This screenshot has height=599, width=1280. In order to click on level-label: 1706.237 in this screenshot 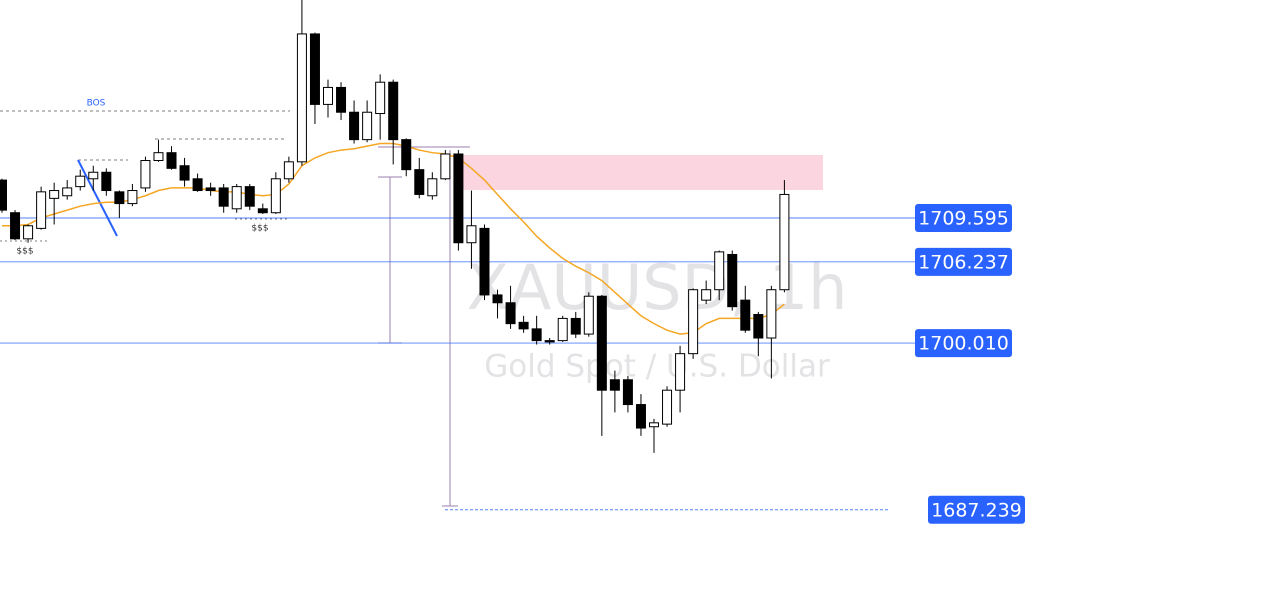, I will do `click(963, 262)`.